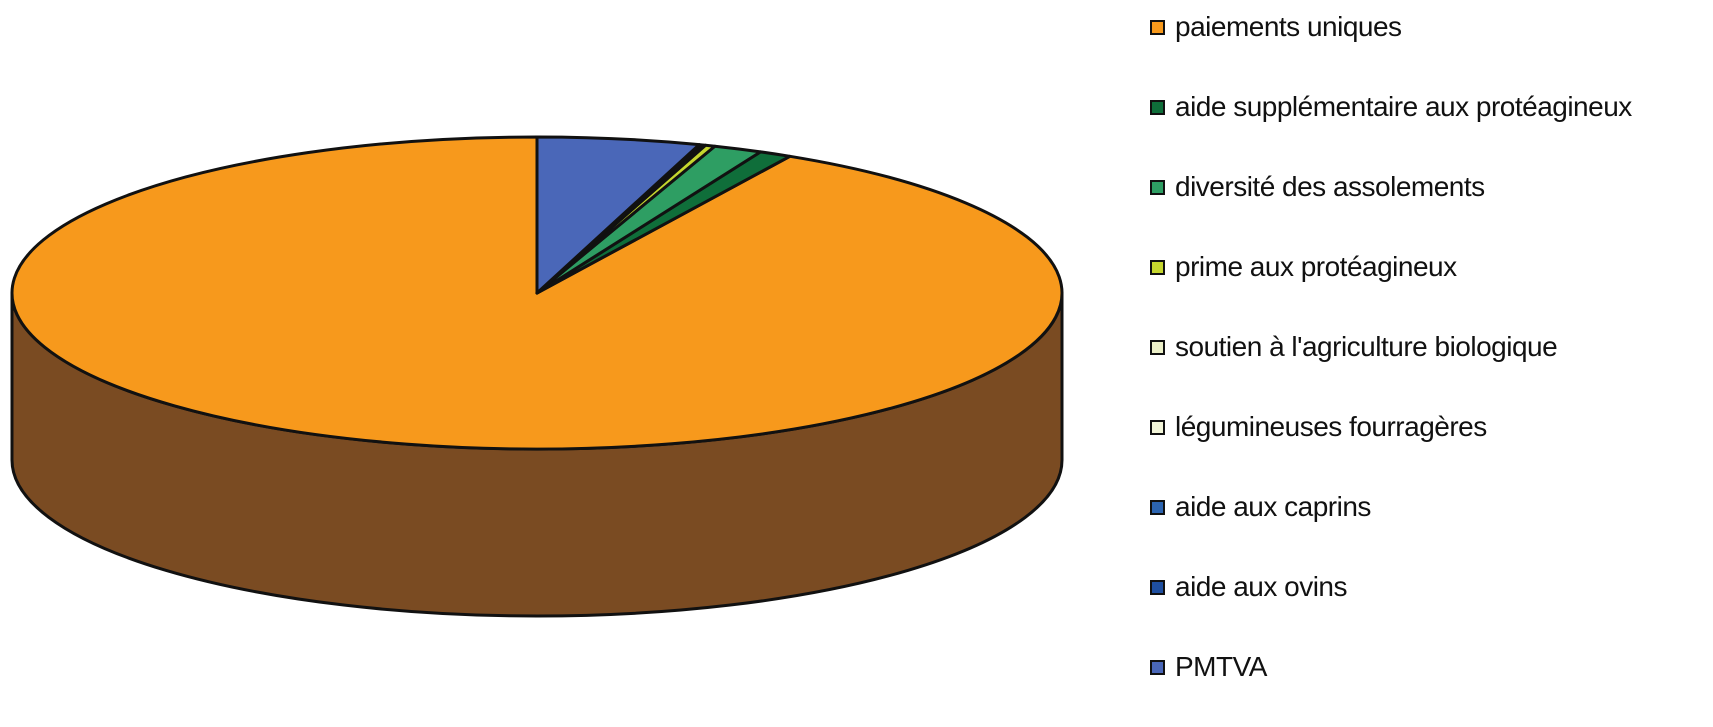 Image resolution: width=1713 pixels, height=727 pixels. I want to click on legend-item: diversité des assolements, so click(1317, 187).